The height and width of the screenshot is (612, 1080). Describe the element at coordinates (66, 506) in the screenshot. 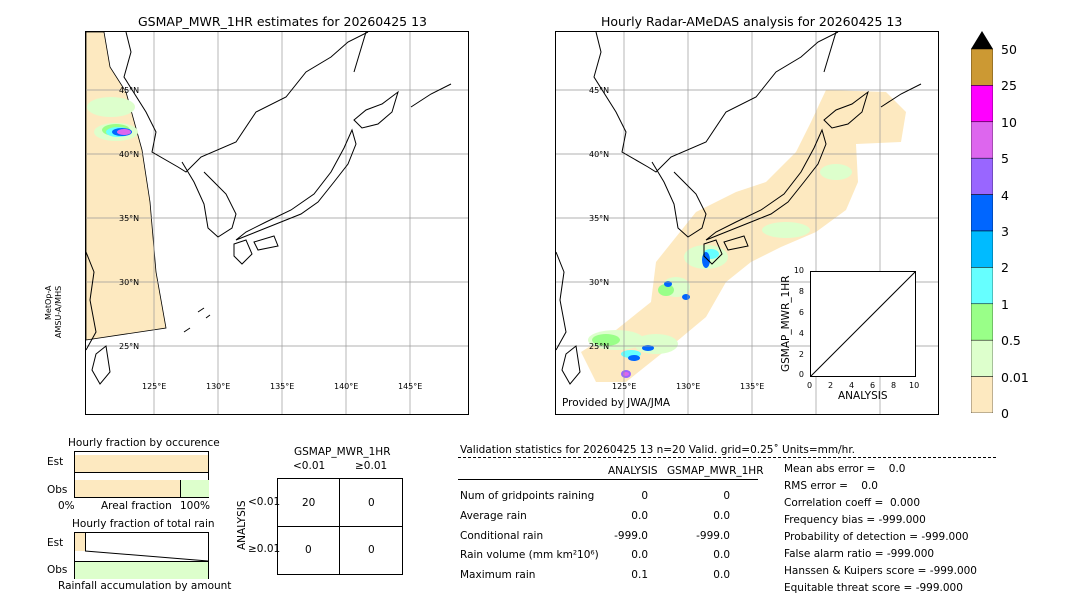

I see `occurrence-axis-left: 0%` at that location.